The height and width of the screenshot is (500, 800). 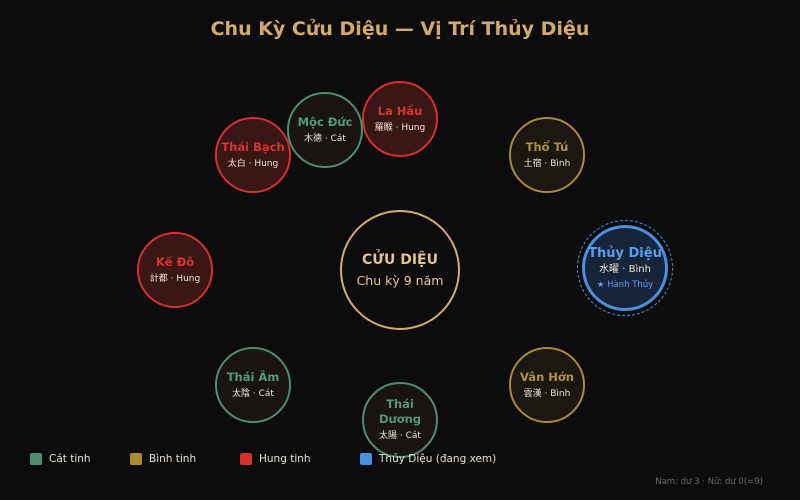 I want to click on star-node: Mộc Đức 木德 · Cát, so click(x=325, y=130).